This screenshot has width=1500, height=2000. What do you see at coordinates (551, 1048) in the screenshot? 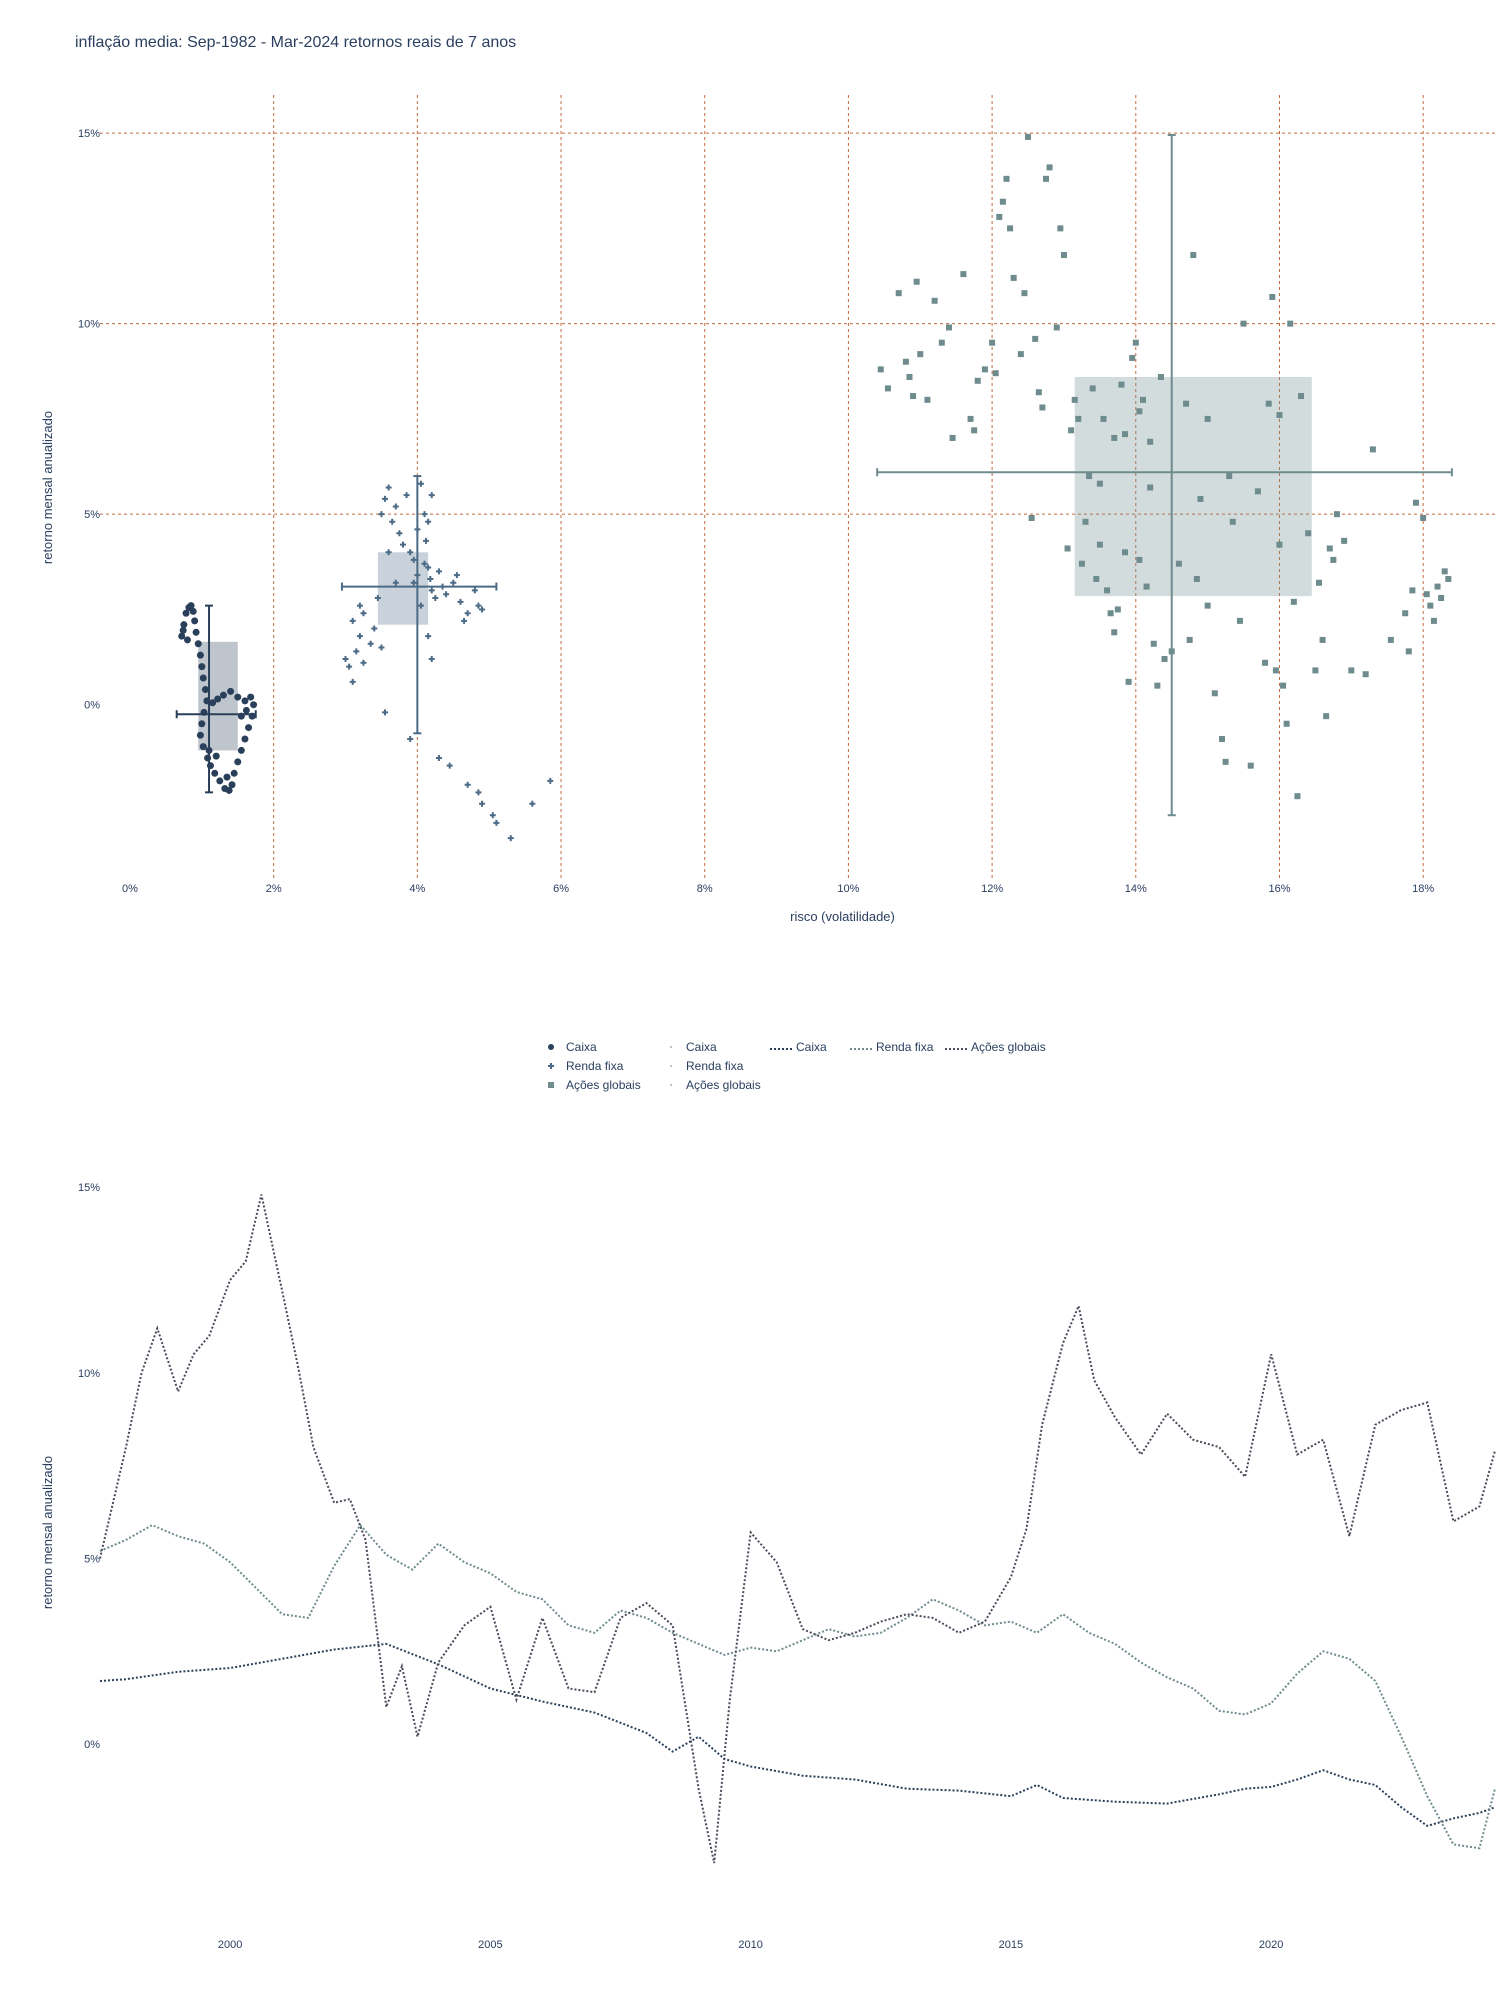
I see `legend-marker-icon` at bounding box center [551, 1048].